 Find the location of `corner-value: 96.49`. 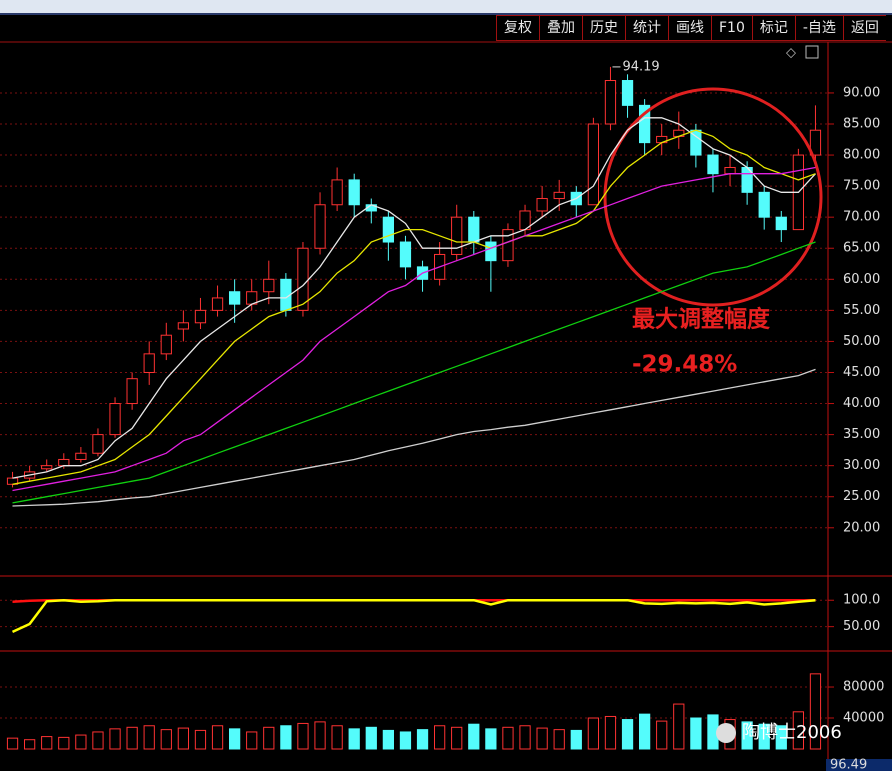

corner-value: 96.49 is located at coordinates (848, 764).